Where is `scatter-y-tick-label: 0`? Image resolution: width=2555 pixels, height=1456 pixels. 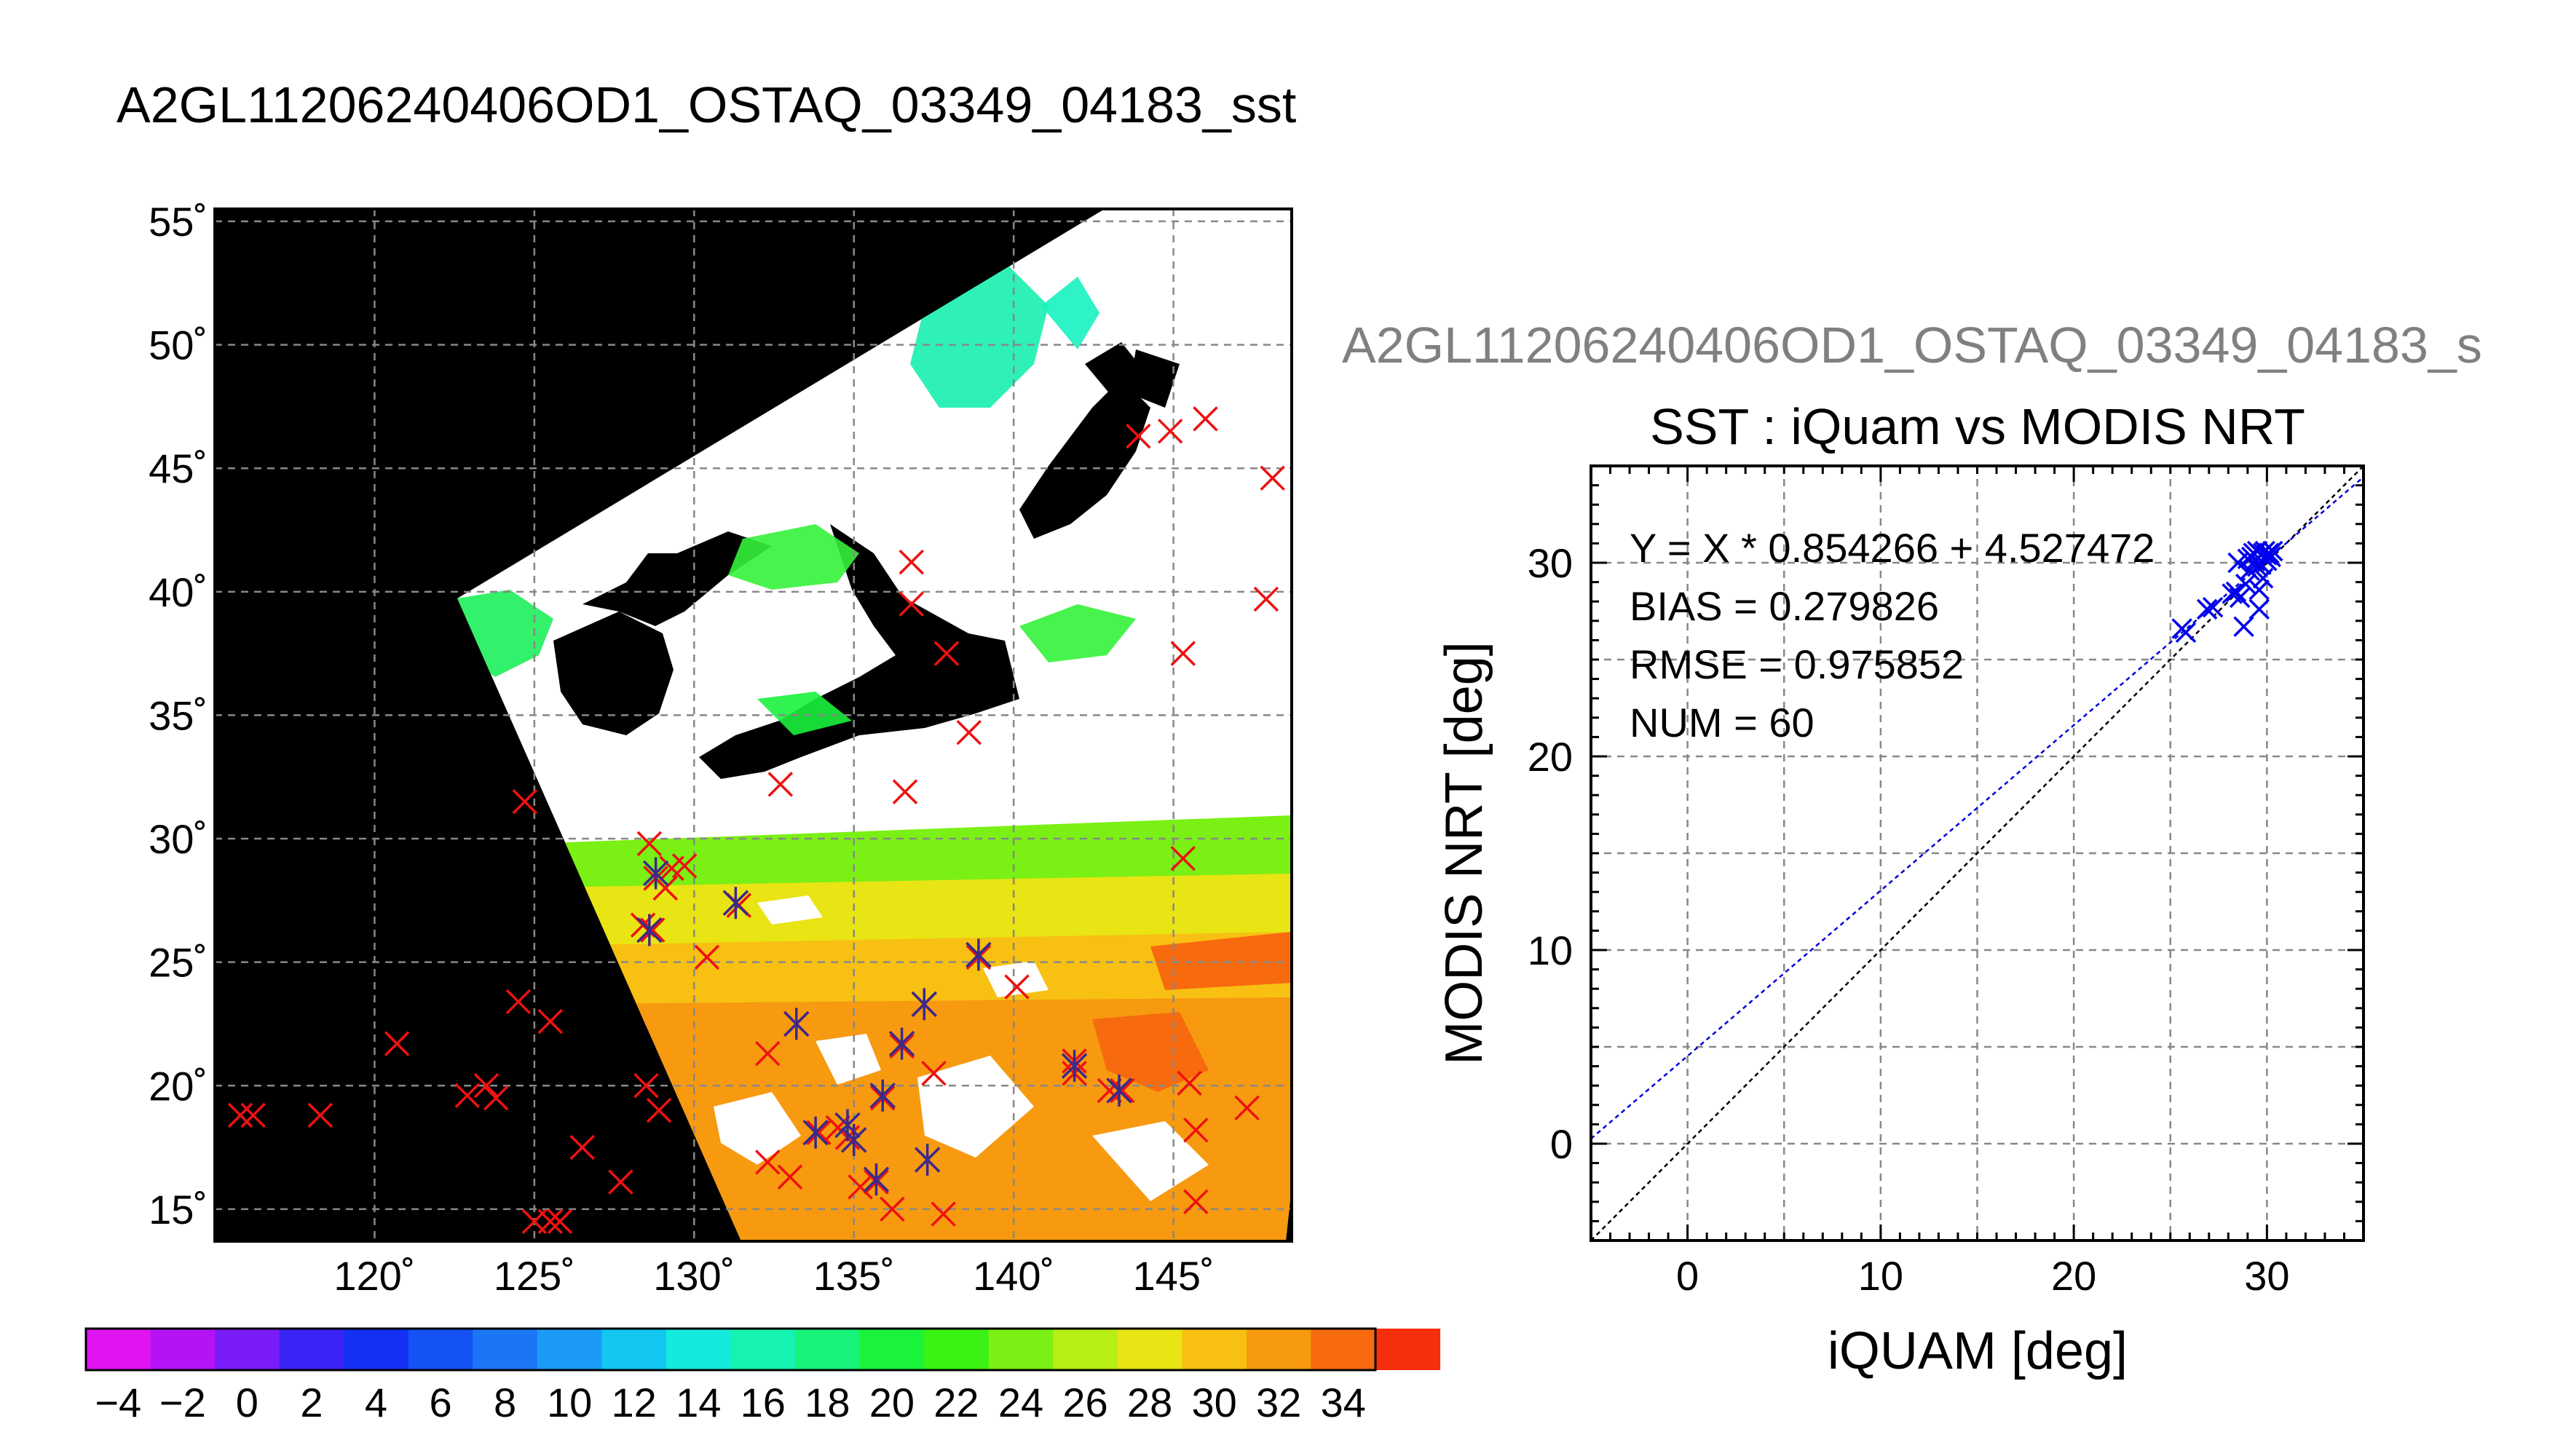 scatter-y-tick-label: 0 is located at coordinates (1561, 1144).